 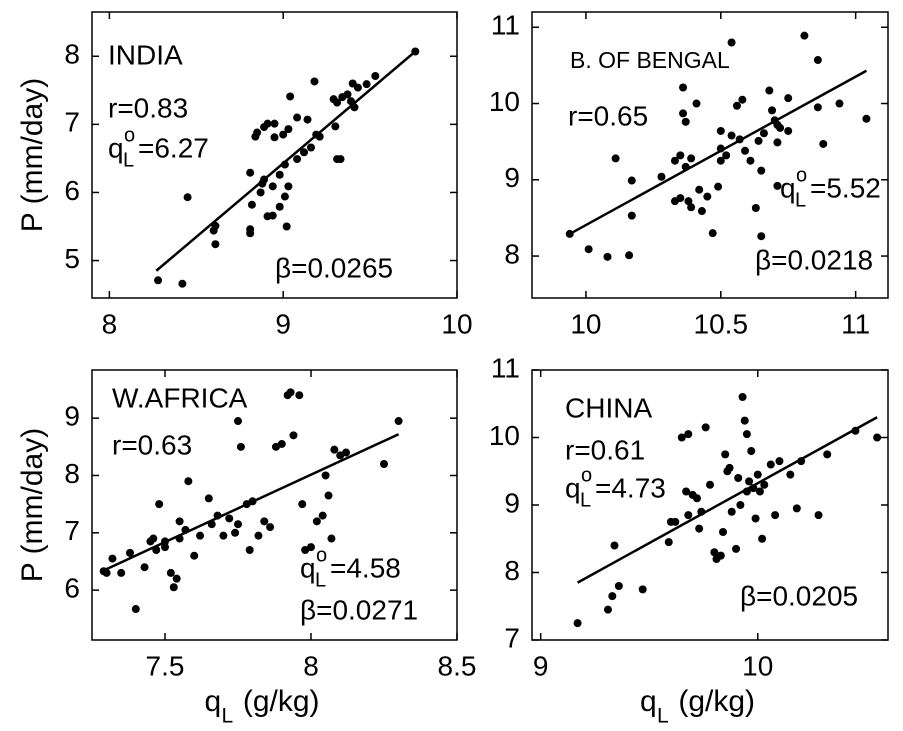 I want to click on x-axis-label: q, so click(x=213, y=701).